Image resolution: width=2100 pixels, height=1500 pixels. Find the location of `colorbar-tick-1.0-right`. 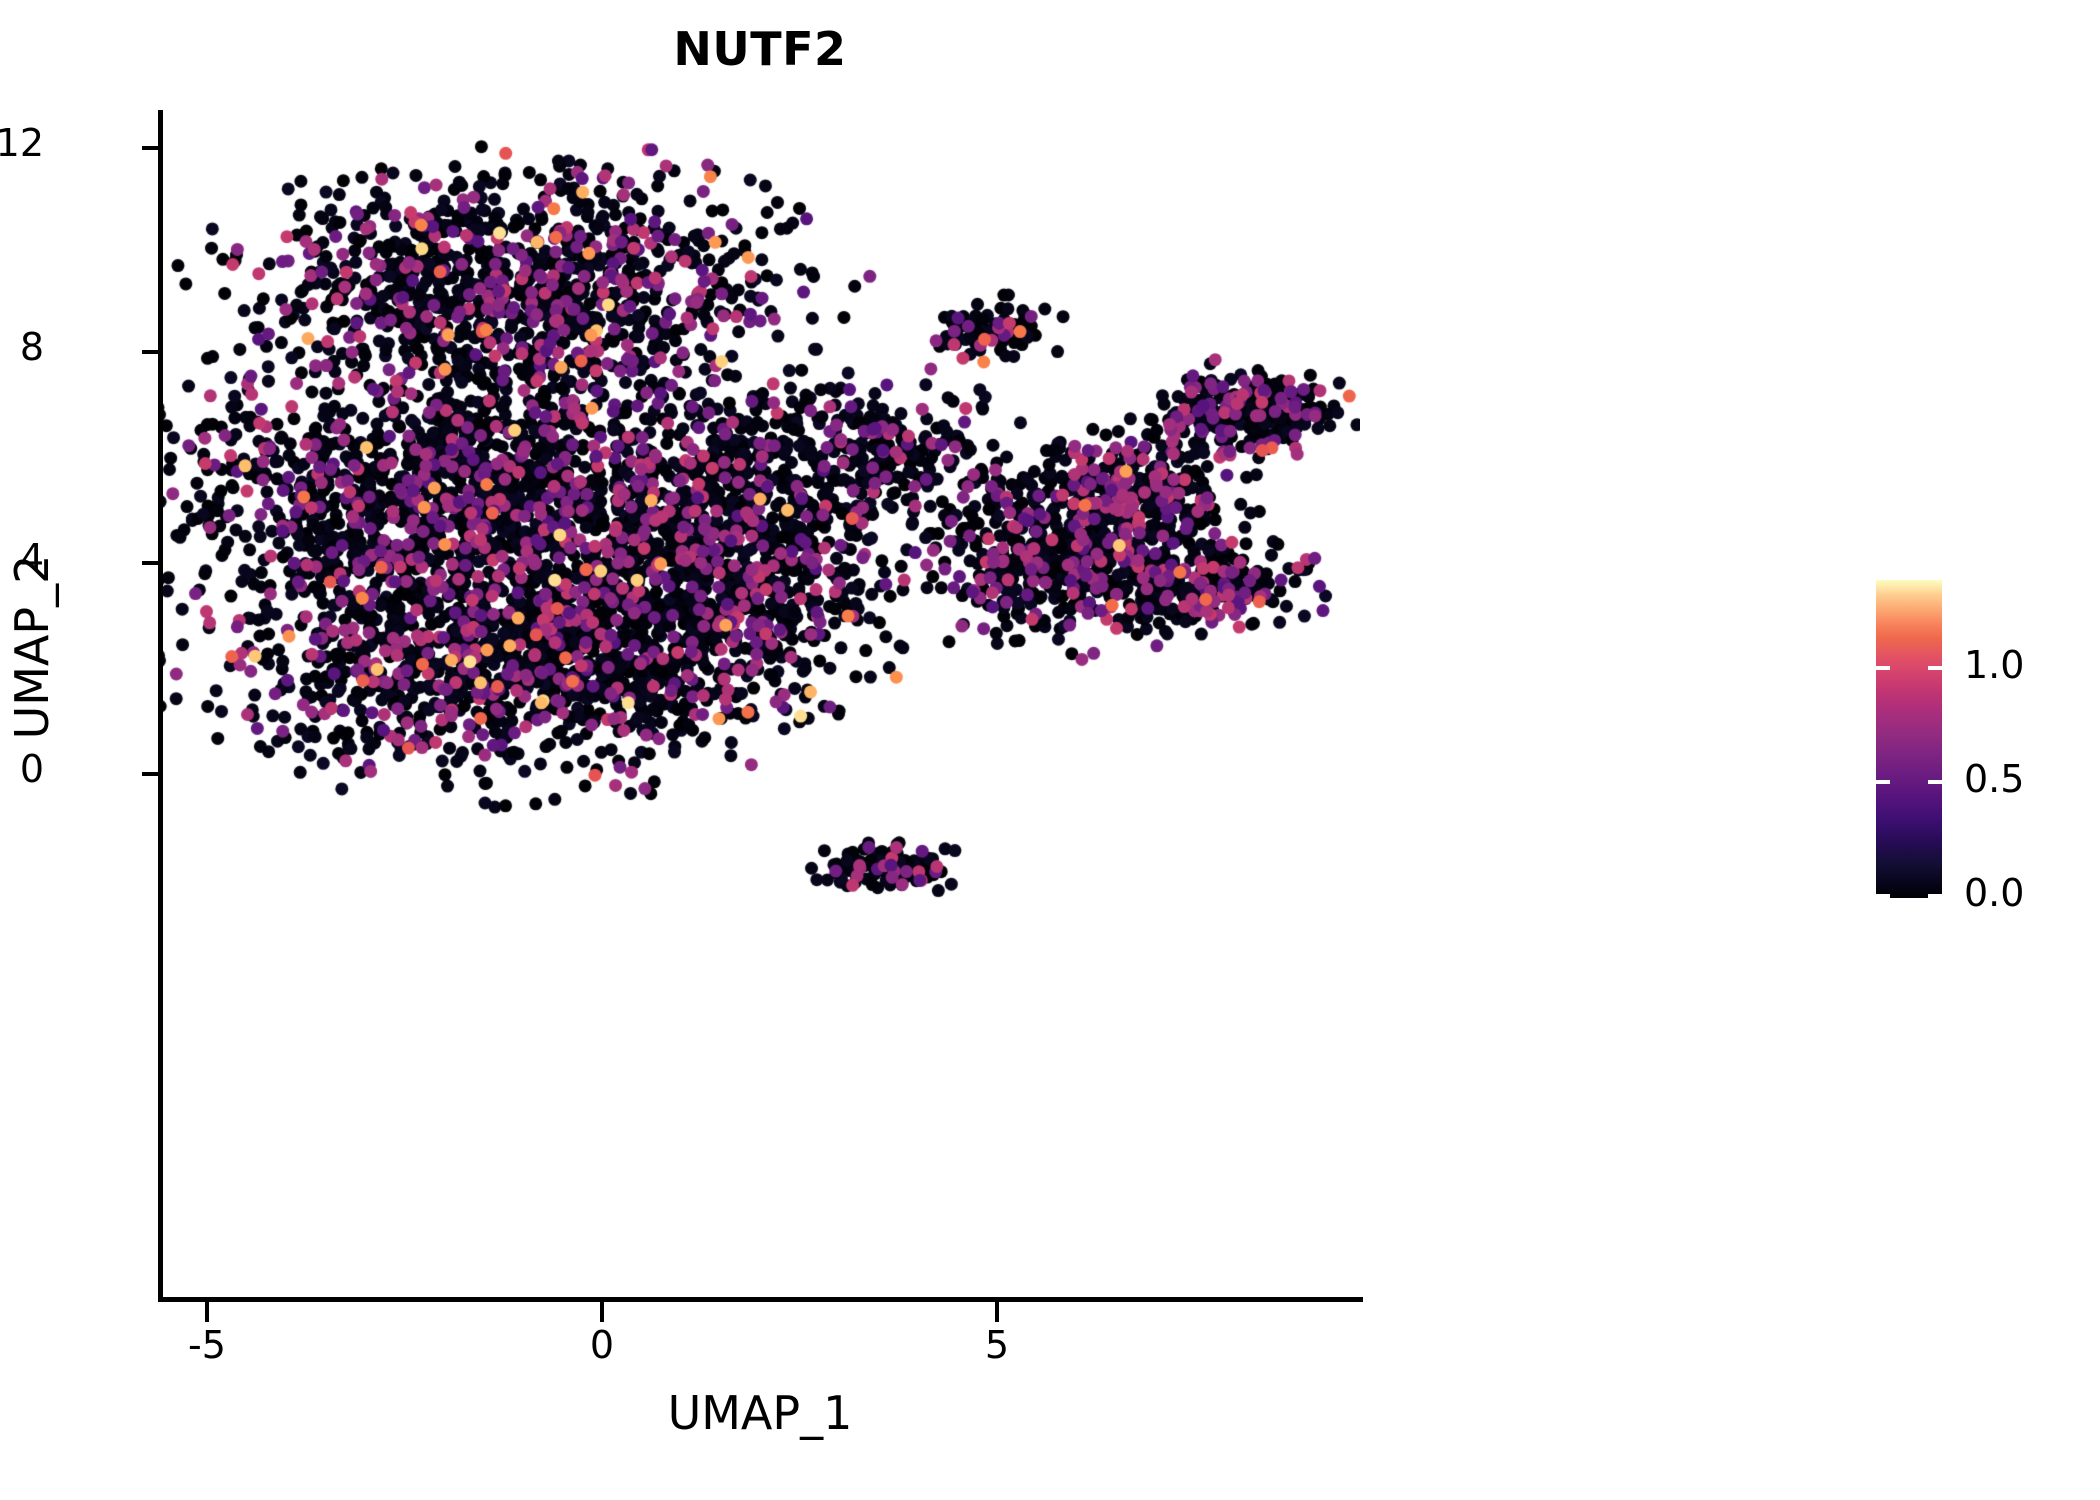

colorbar-tick-1.0-right is located at coordinates (1935, 668).